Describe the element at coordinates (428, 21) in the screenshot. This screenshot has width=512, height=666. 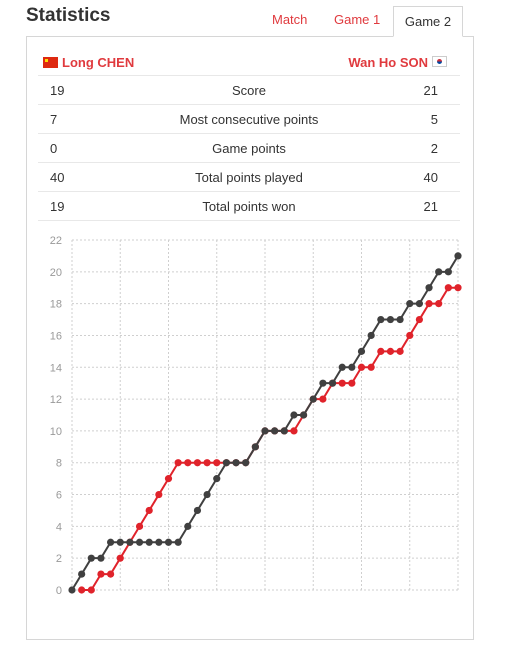
I see `tab-game-2: Game 2` at that location.